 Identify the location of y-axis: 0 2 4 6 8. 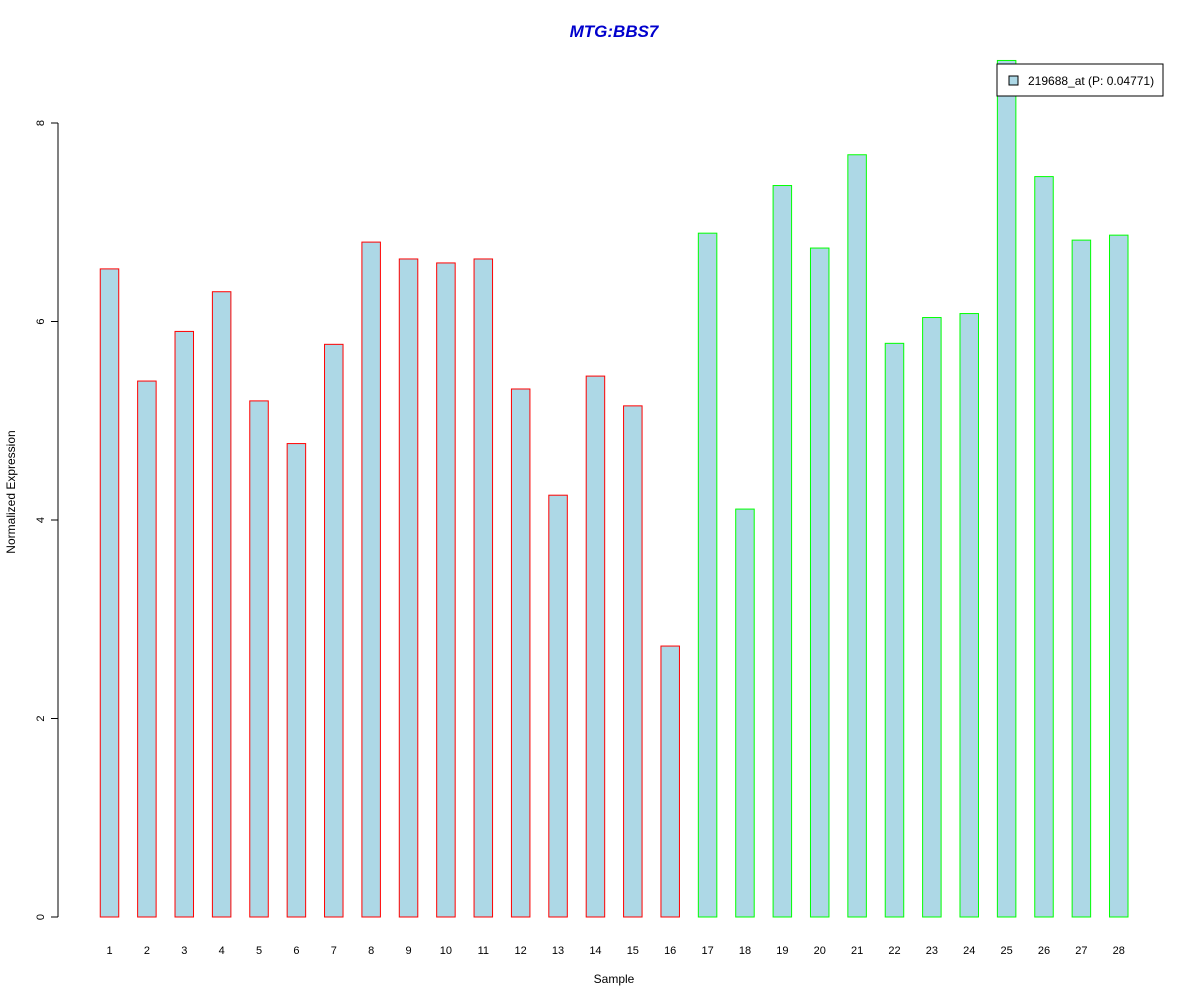
(47, 520).